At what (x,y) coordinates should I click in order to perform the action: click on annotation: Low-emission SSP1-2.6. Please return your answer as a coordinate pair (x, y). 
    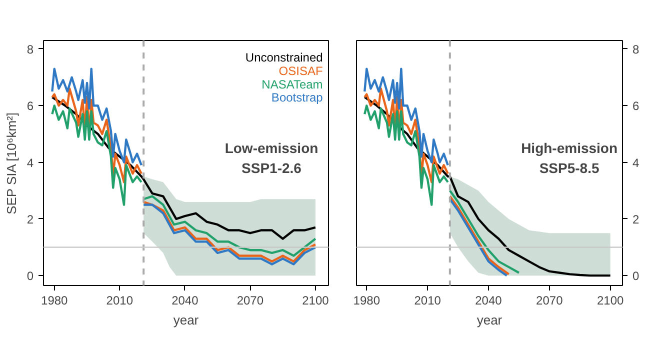
    Looking at the image, I should click on (271, 158).